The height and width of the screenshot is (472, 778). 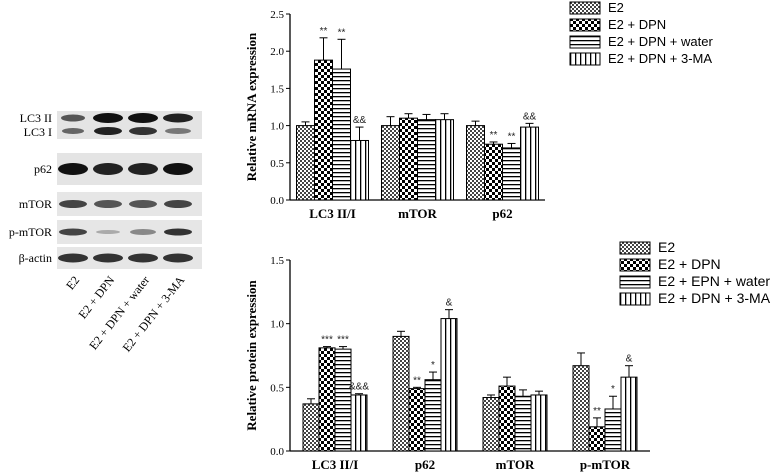 I want to click on x-tick-label: p-mTOR, so click(x=605, y=464).